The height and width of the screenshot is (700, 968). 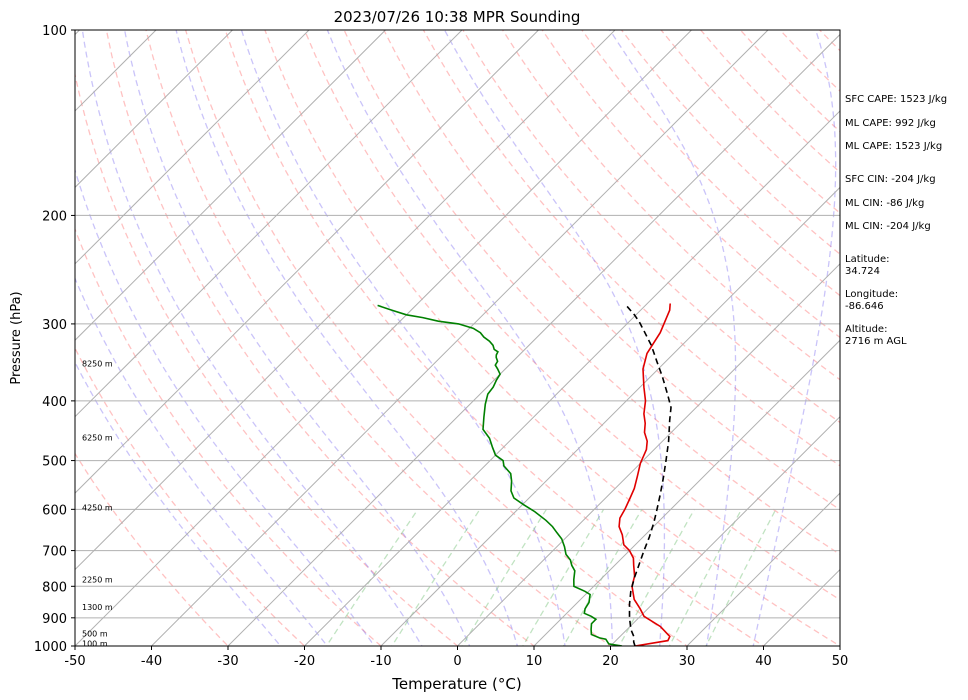 I want to click on altitude-label: Altitude:, so click(x=866, y=329).